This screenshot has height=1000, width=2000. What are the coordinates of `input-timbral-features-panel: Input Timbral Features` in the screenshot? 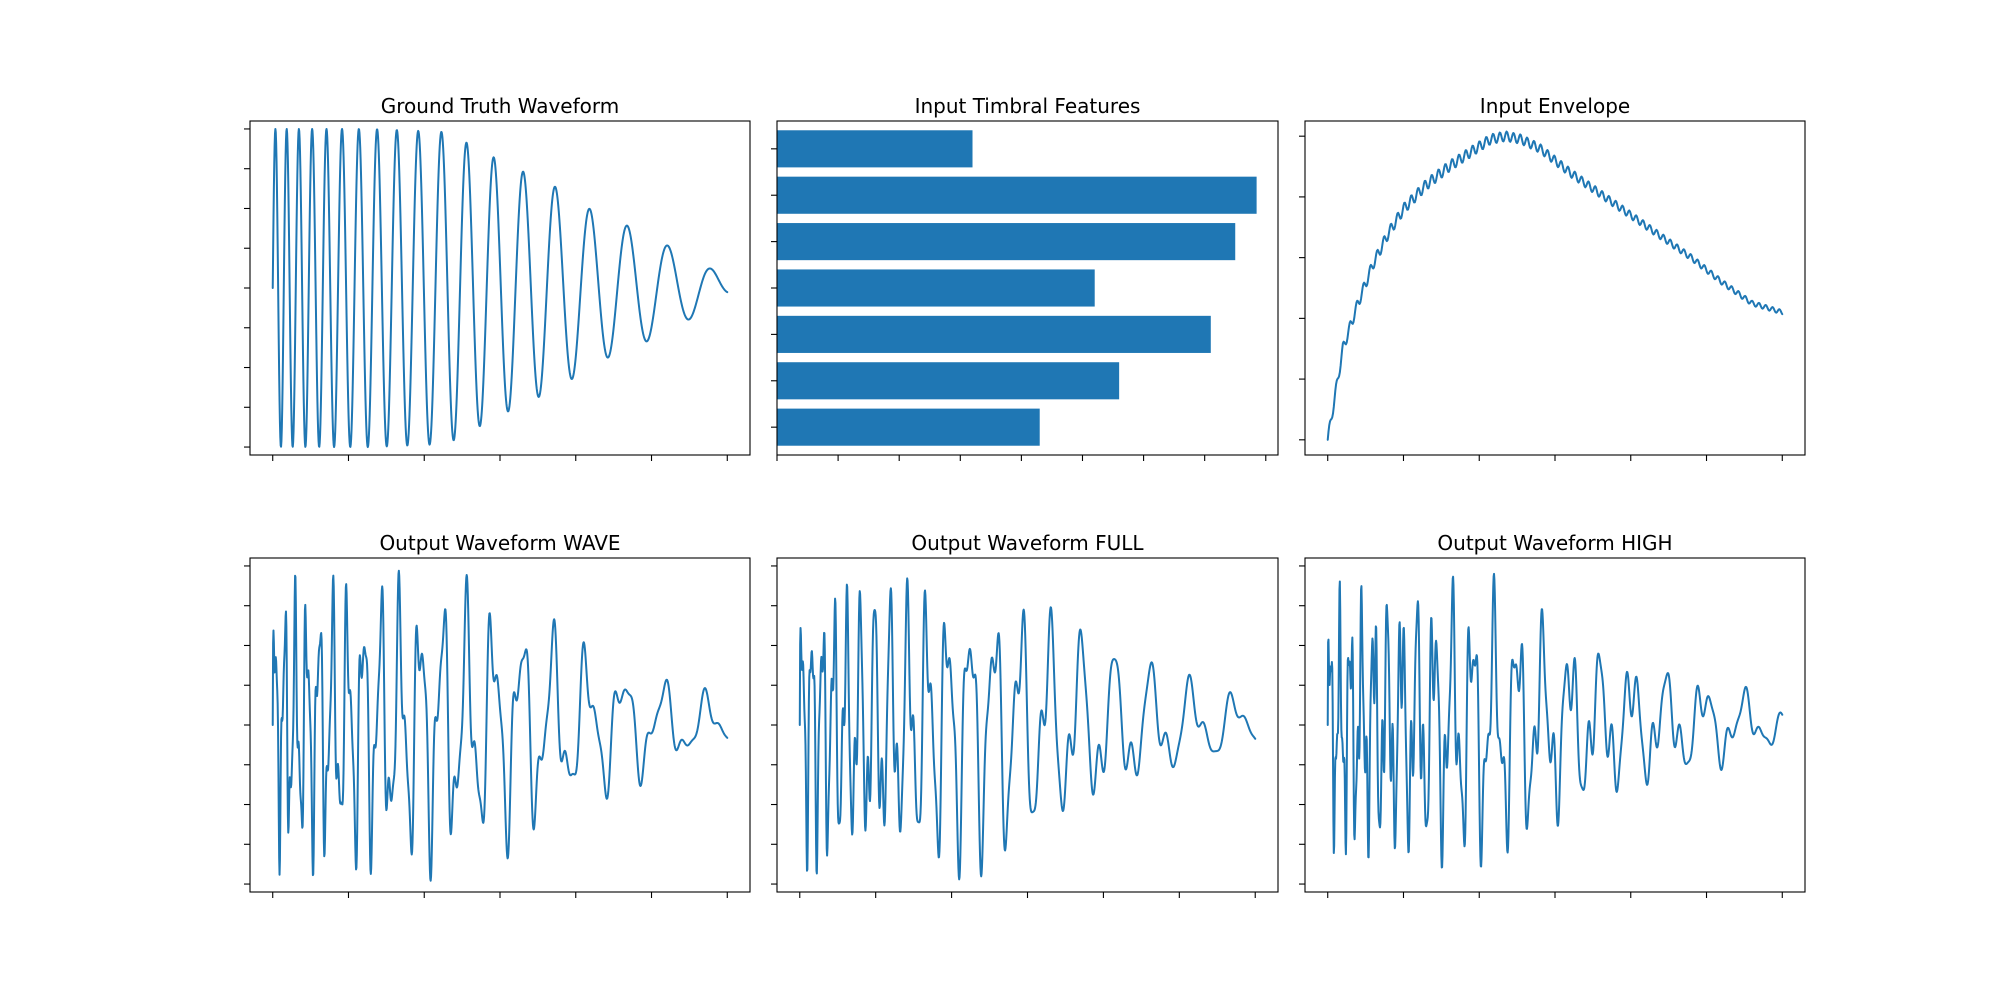 It's located at (1025, 277).